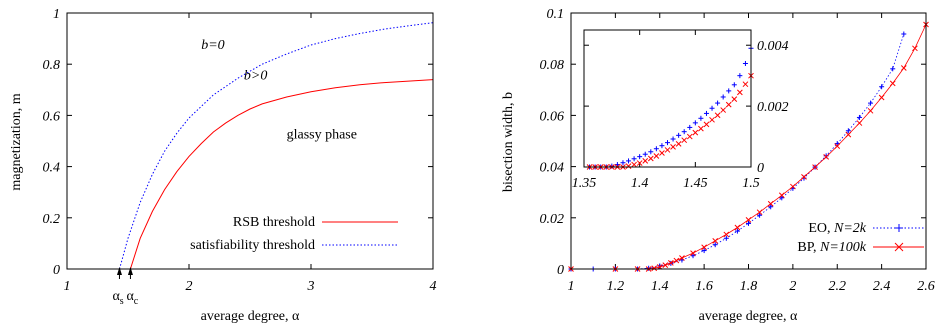 This screenshot has width=941, height=328. I want to click on legend-eo-marker, so click(899, 228).